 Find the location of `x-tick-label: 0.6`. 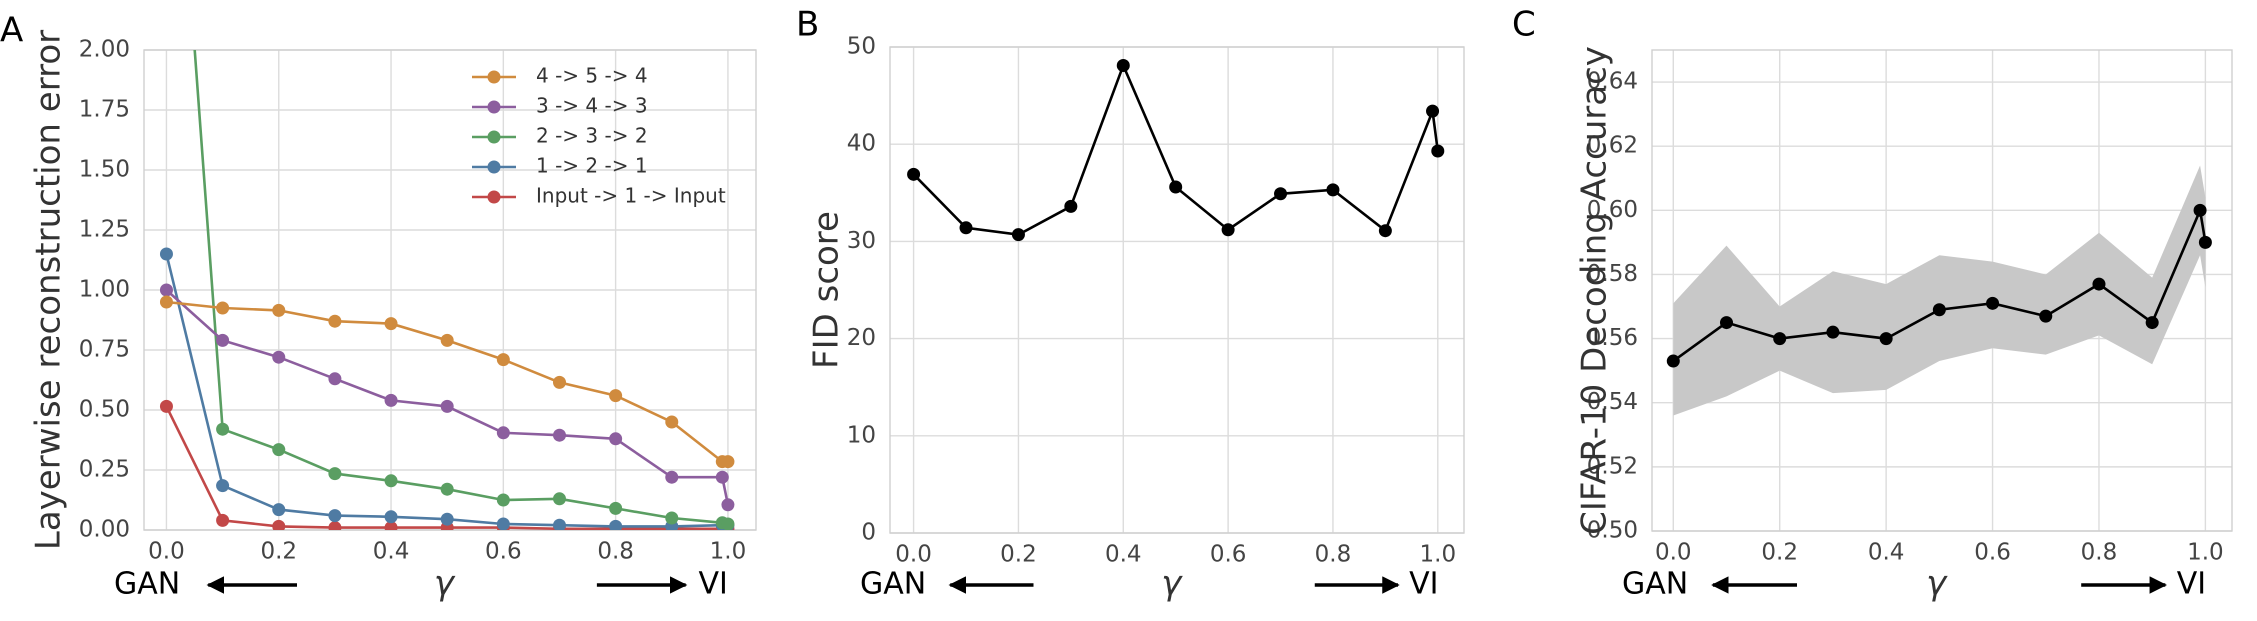

x-tick-label: 0.6 is located at coordinates (1992, 553).